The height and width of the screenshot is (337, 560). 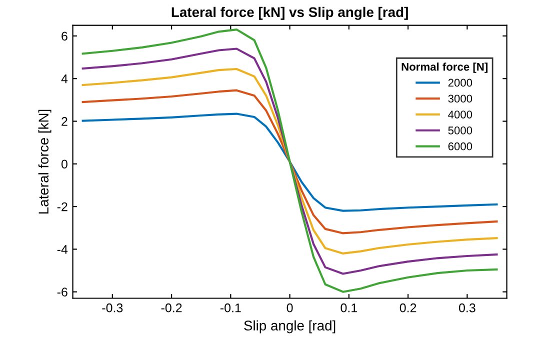 I want to click on legend-label: 6000, so click(x=460, y=146).